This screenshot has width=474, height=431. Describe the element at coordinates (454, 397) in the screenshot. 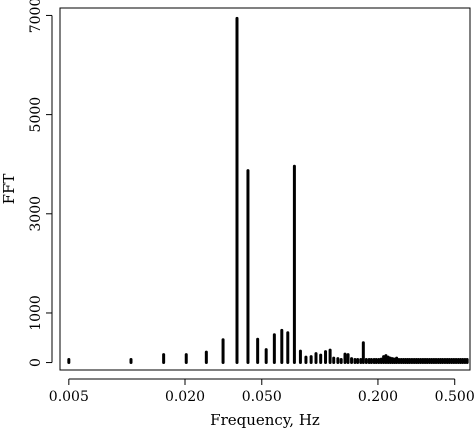

I see `x-tick-label: 0.500` at that location.